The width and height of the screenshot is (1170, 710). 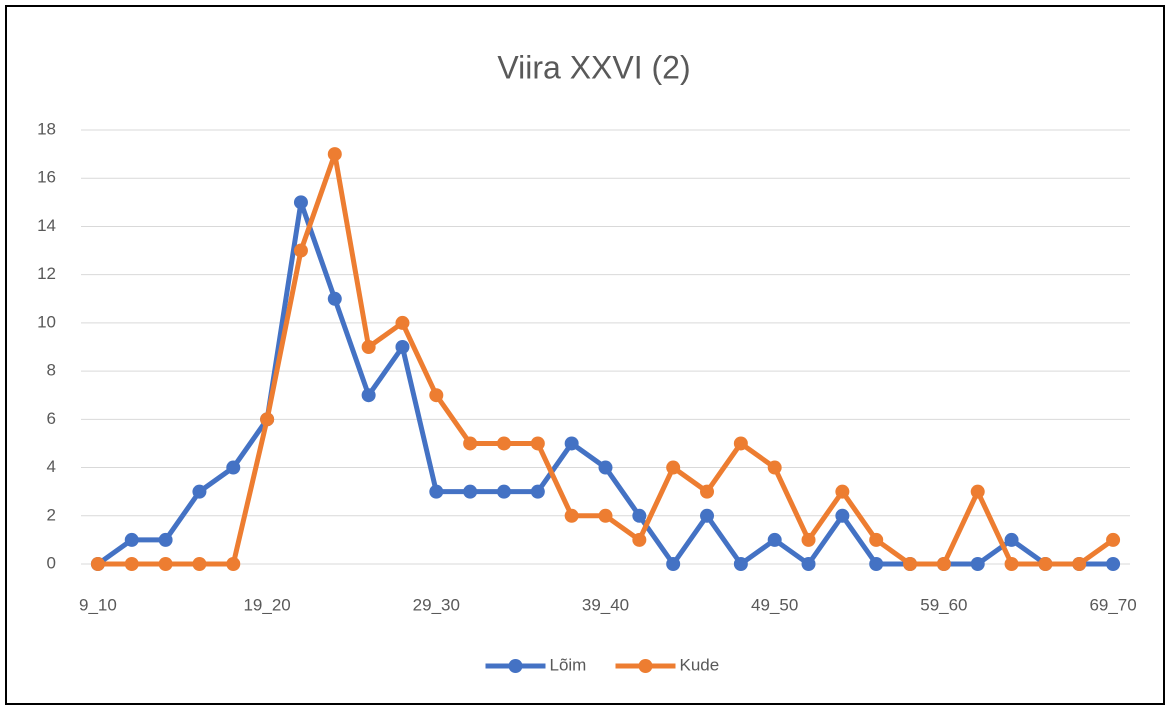 What do you see at coordinates (436, 604) in the screenshot?
I see `x-tick-label: 29_30` at bounding box center [436, 604].